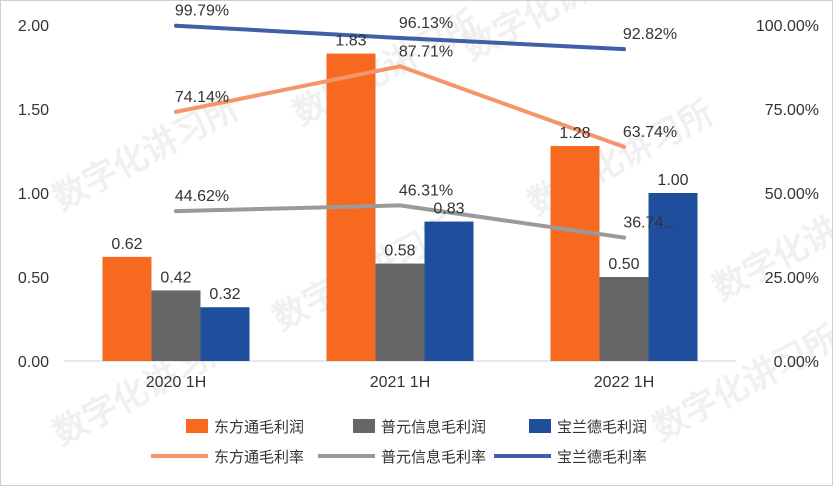 The image size is (833, 486). Describe the element at coordinates (623, 264) in the screenshot. I see `bar-data-label: 0.50` at that location.